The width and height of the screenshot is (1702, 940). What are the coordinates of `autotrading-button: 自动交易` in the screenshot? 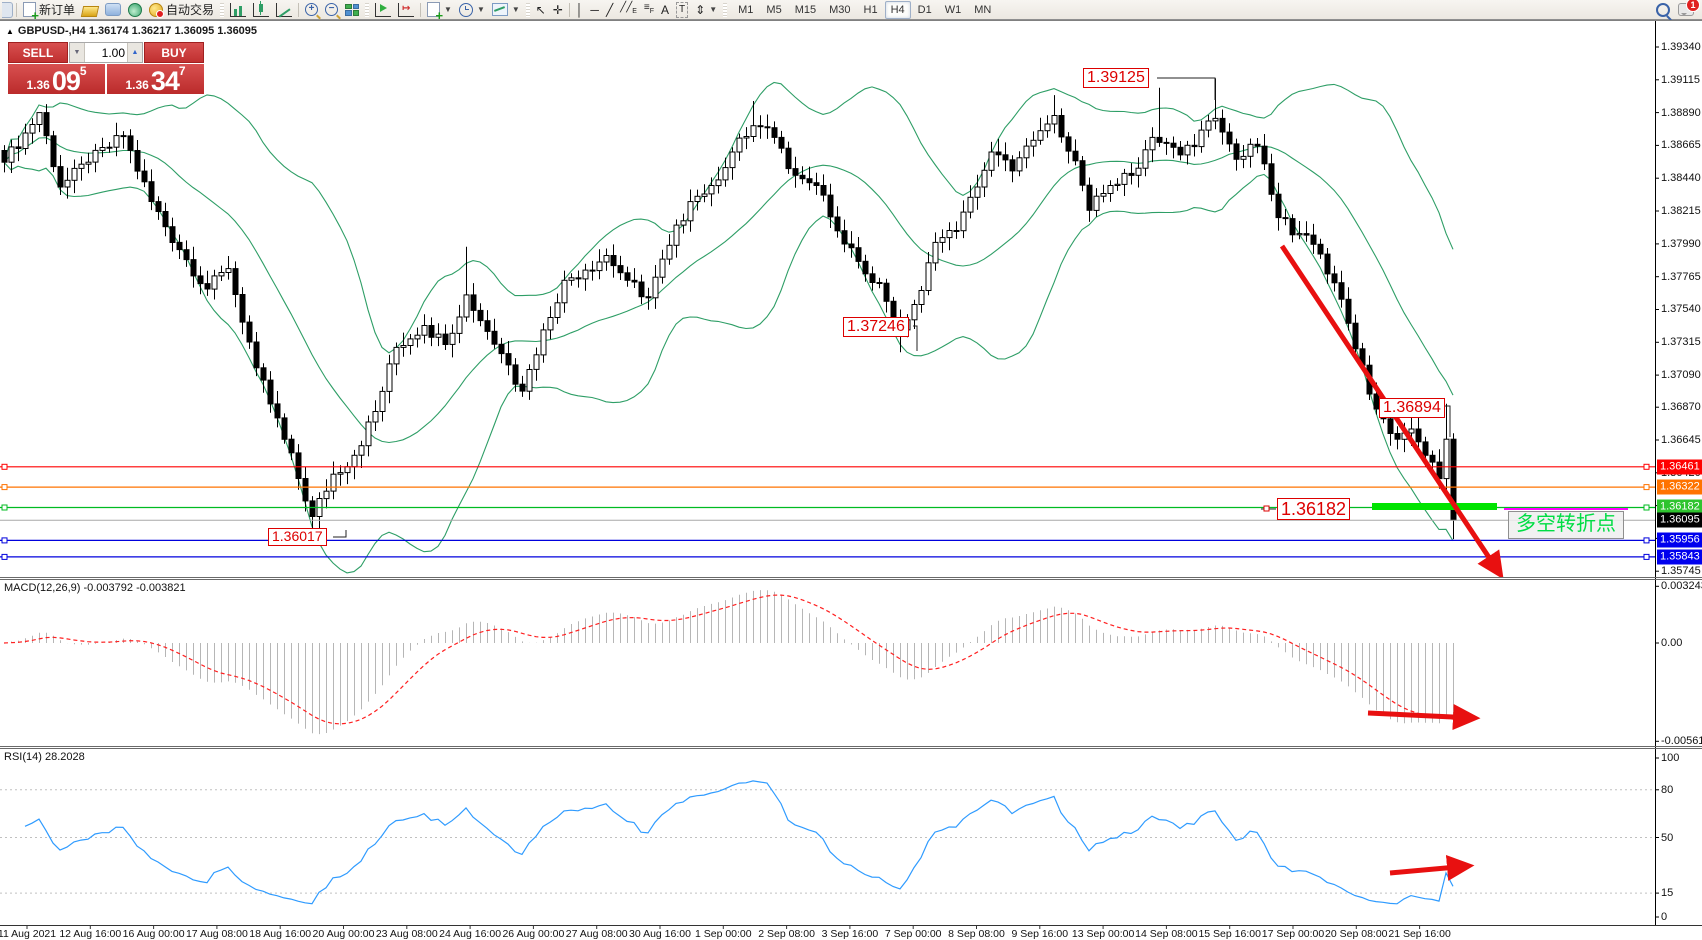 It's located at (181, 10).